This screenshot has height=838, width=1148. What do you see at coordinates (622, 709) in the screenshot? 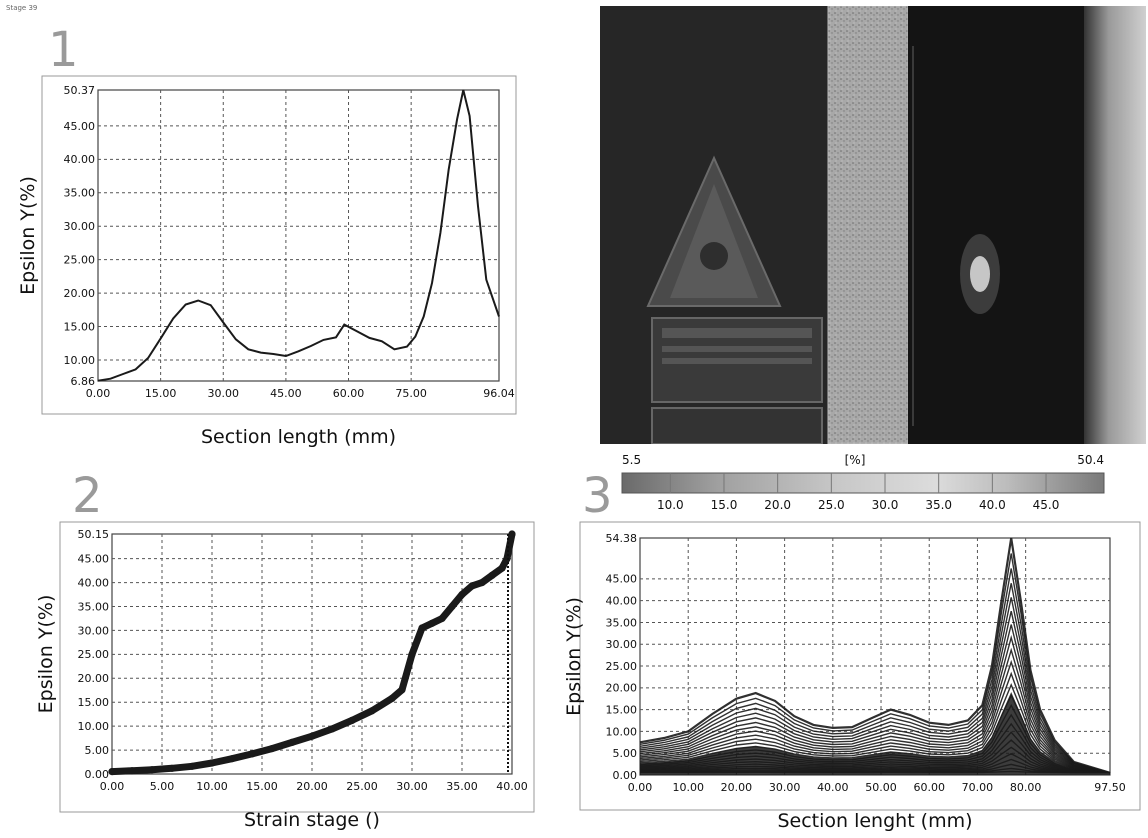
I see `chart3-ytick-label: 15.00` at bounding box center [622, 709].